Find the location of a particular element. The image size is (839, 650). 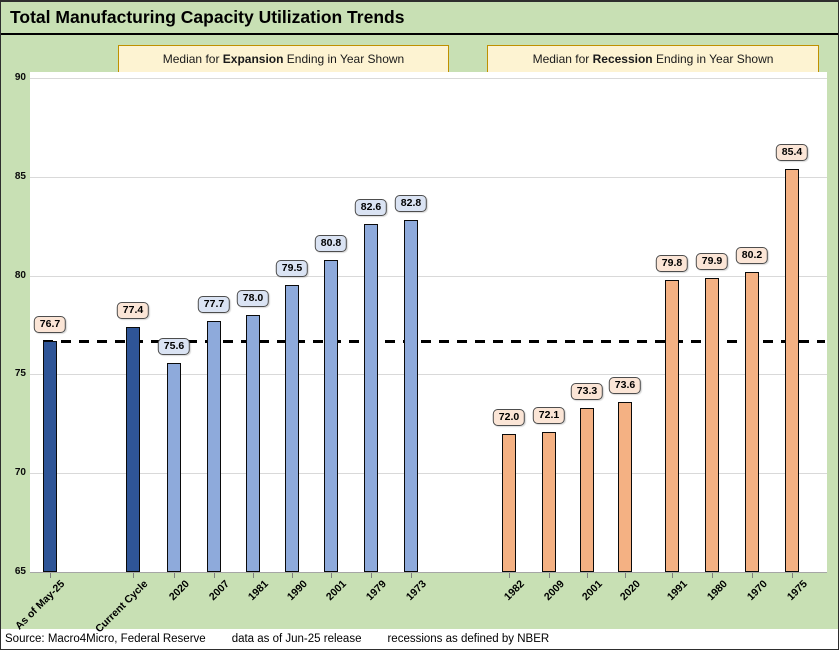

y-axis-tick-label: 80 is located at coordinates (20, 275).